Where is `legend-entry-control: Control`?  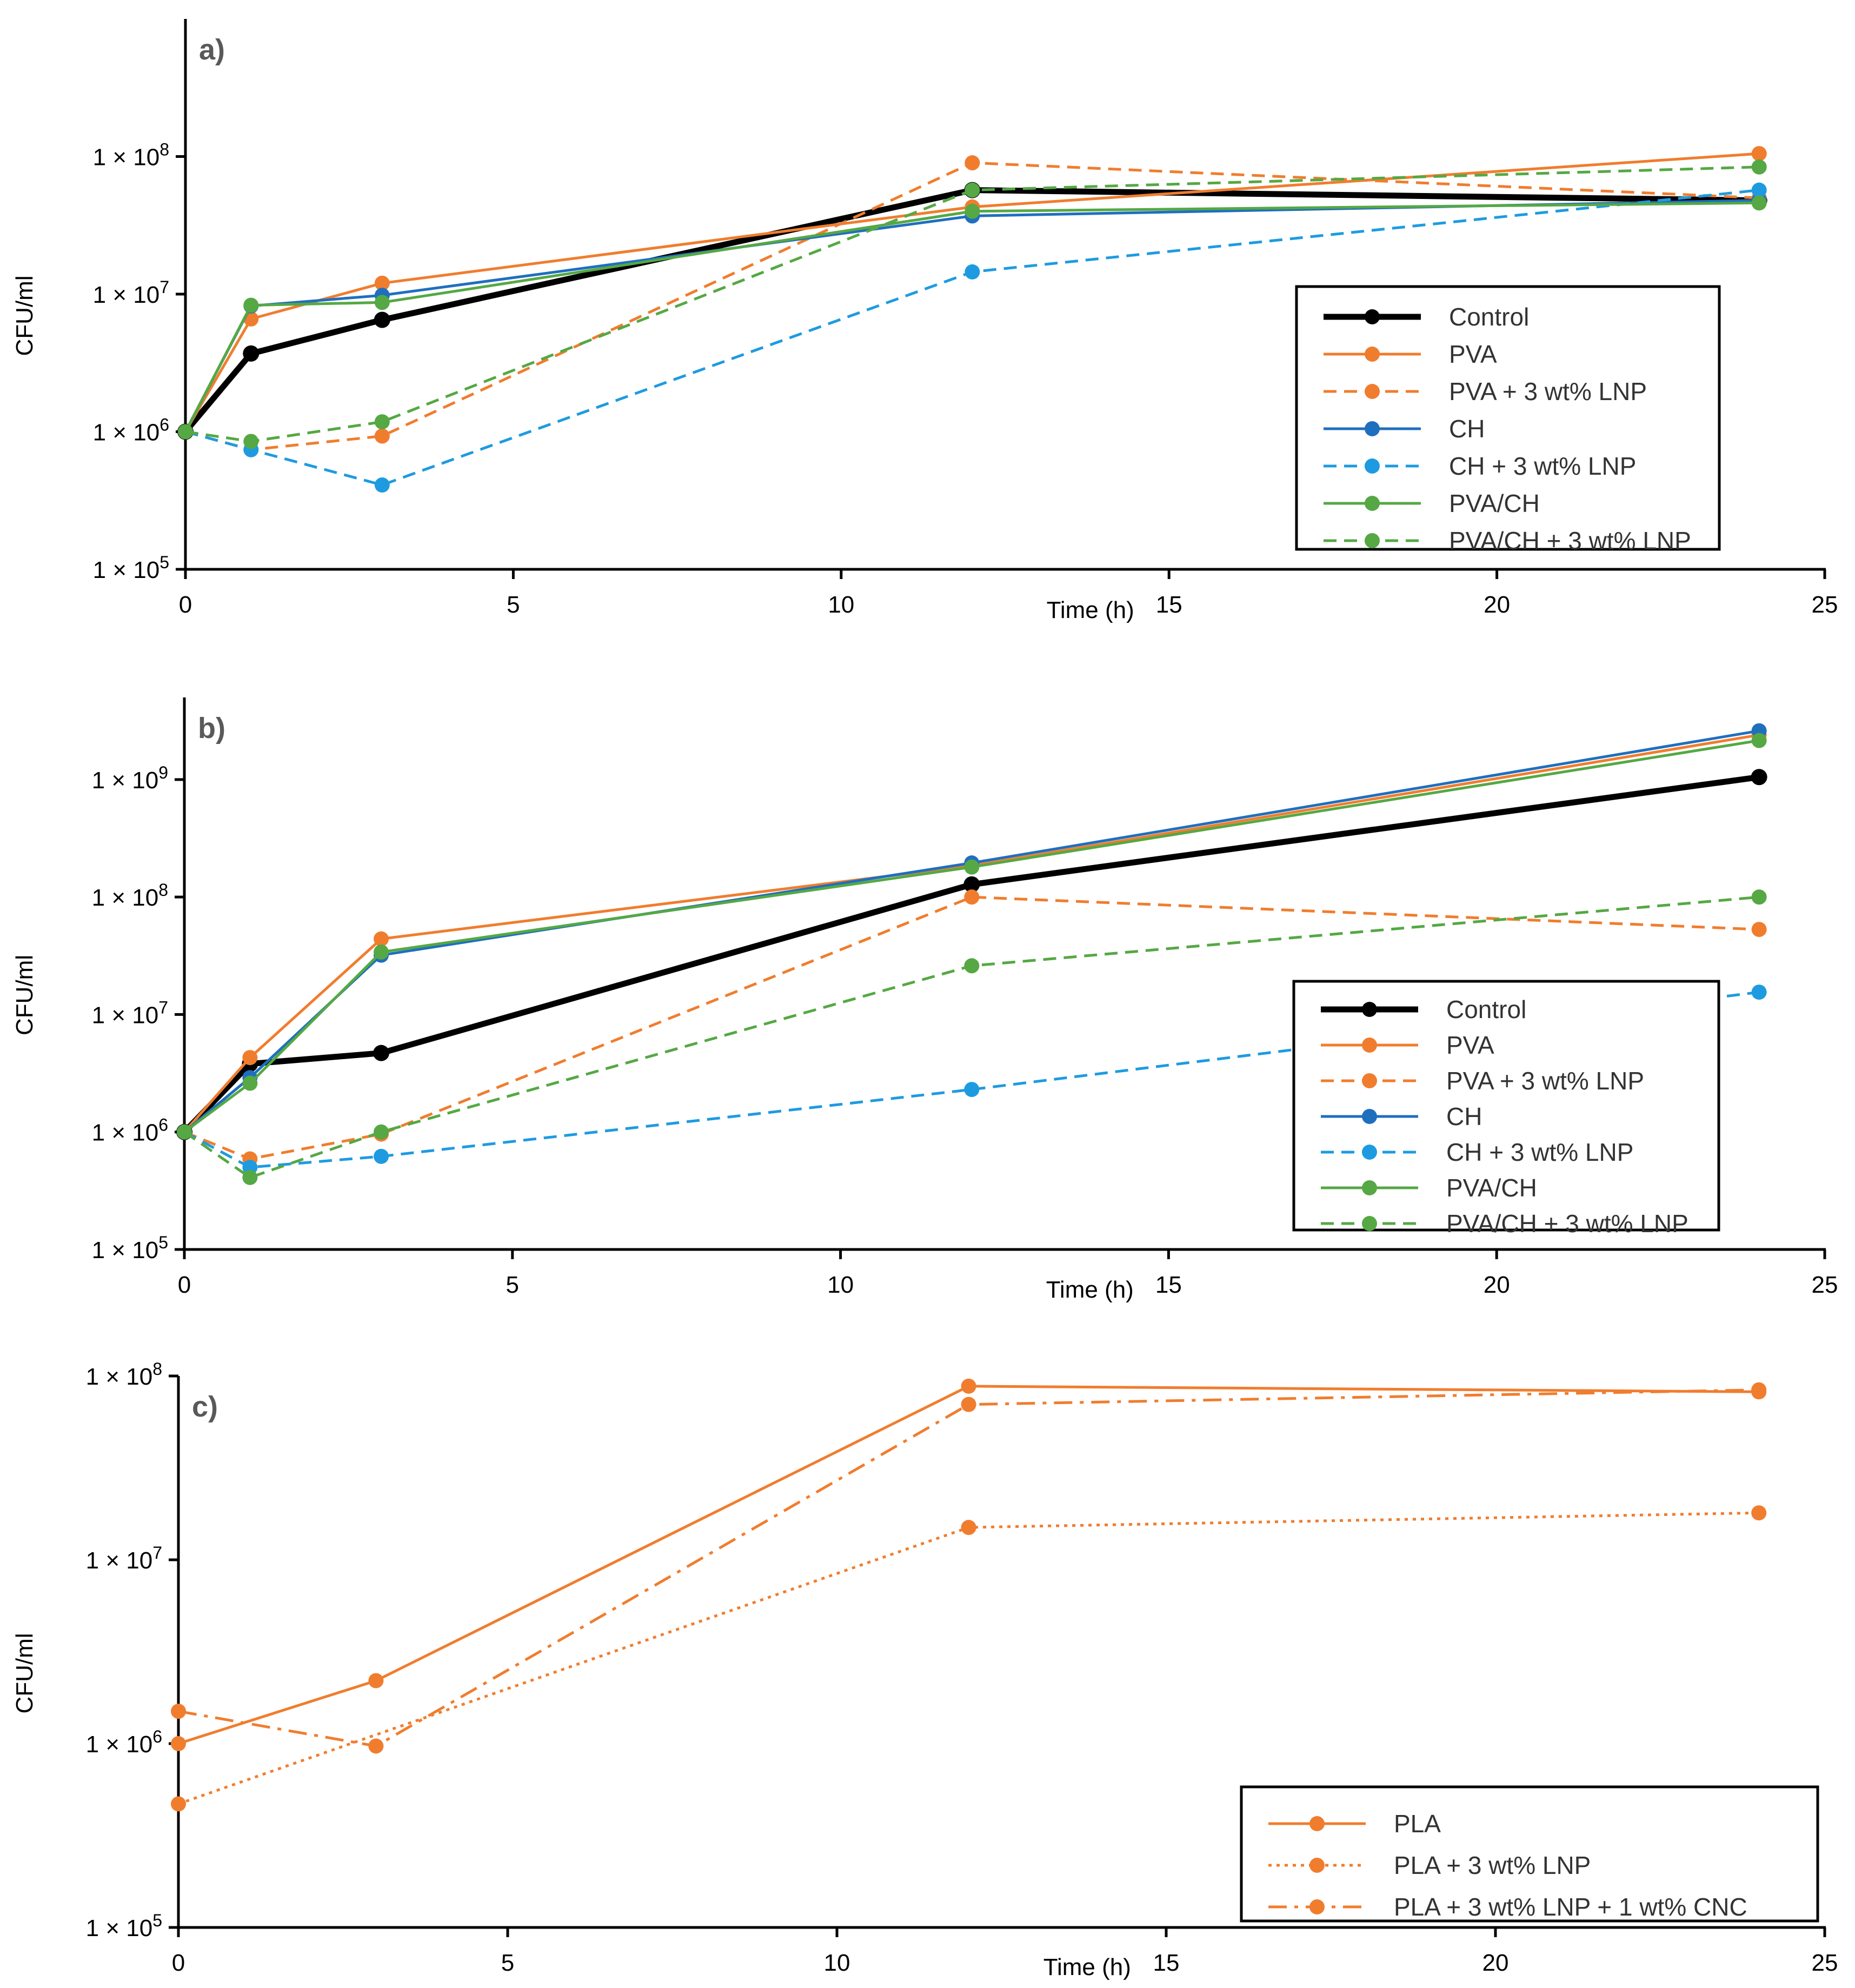
legend-entry-control: Control is located at coordinates (1486, 1009).